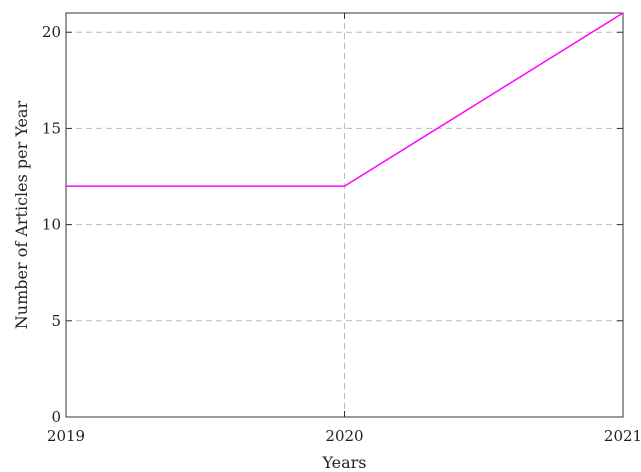 The height and width of the screenshot is (472, 641). Describe the element at coordinates (56, 321) in the screenshot. I see `y-tick-label: 5` at that location.